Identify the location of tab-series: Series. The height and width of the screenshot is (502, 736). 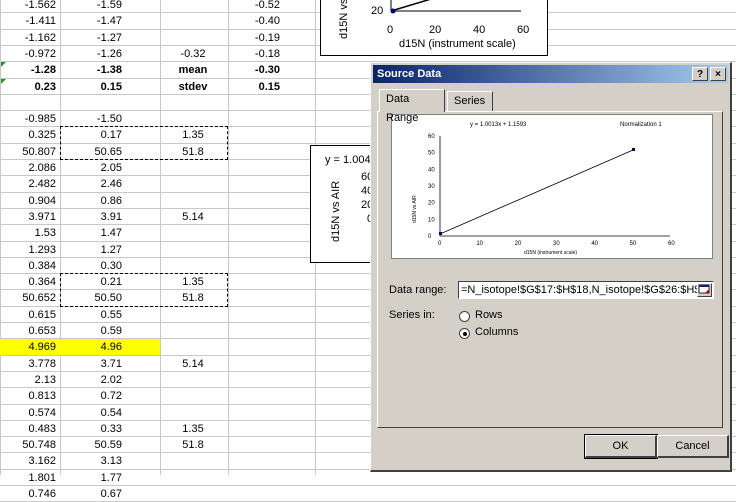
(470, 101).